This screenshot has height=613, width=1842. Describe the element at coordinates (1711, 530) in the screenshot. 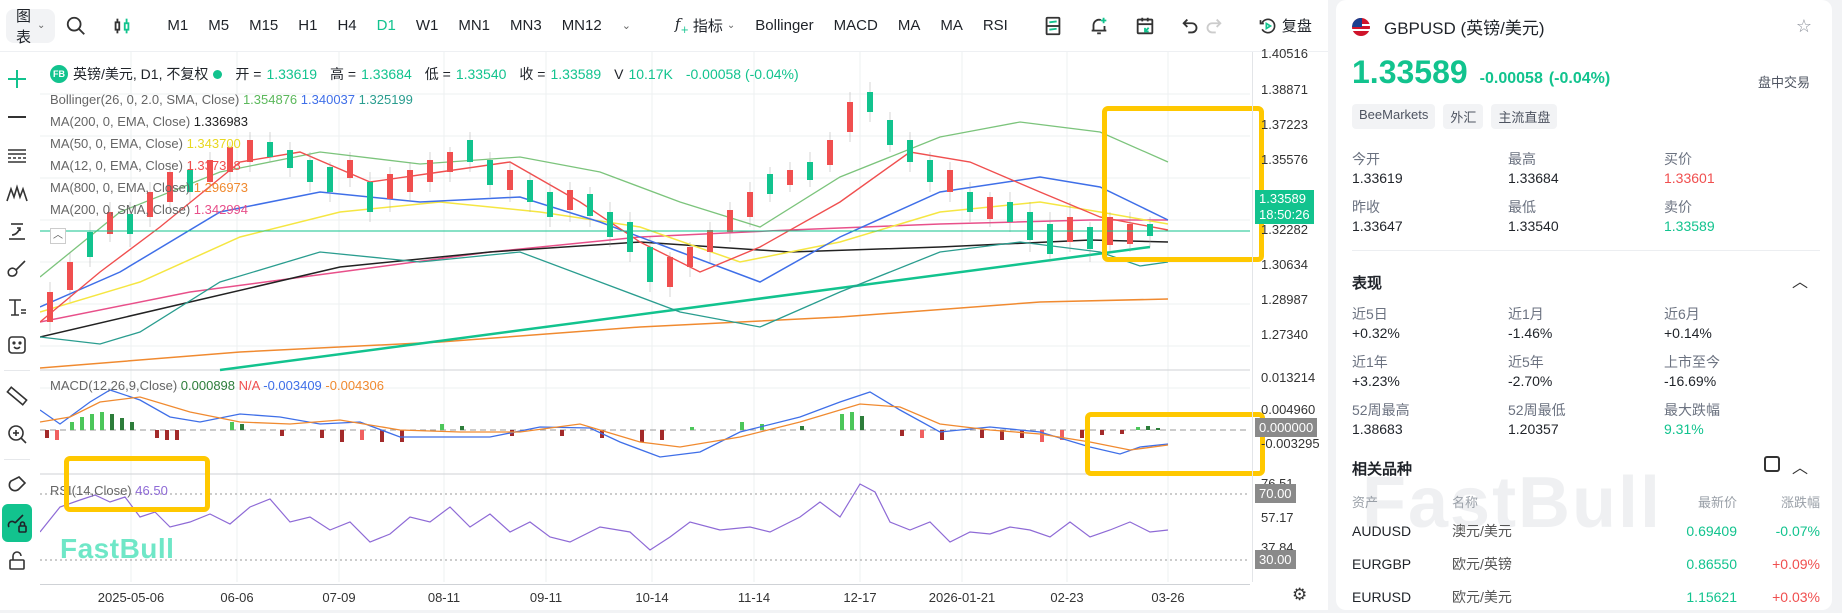

I see `asset-price: 0.69409` at that location.